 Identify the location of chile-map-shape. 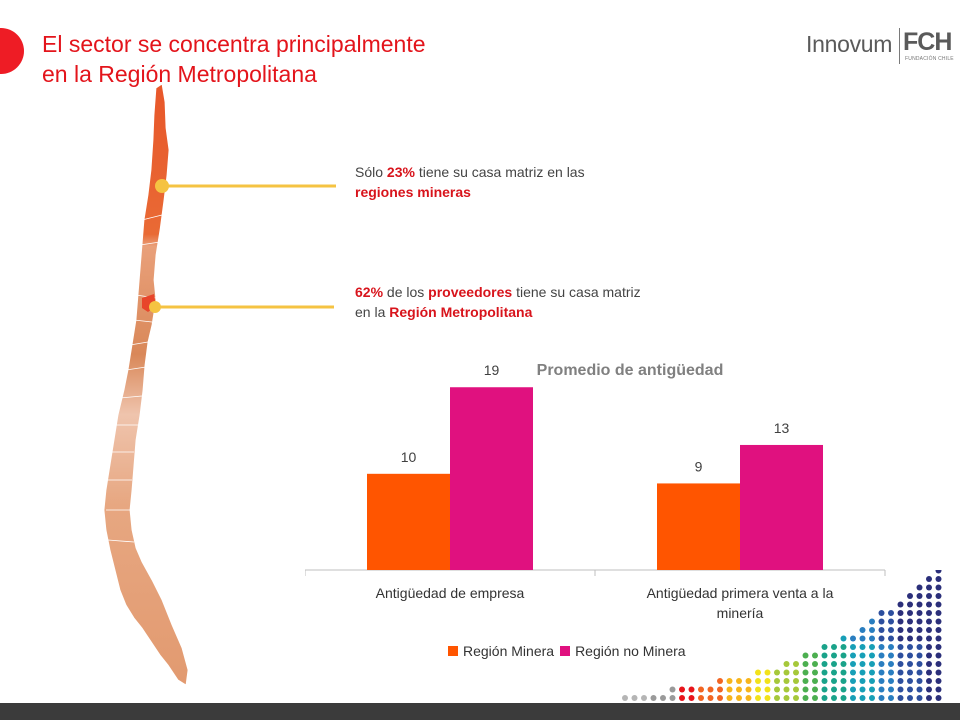
(146, 384).